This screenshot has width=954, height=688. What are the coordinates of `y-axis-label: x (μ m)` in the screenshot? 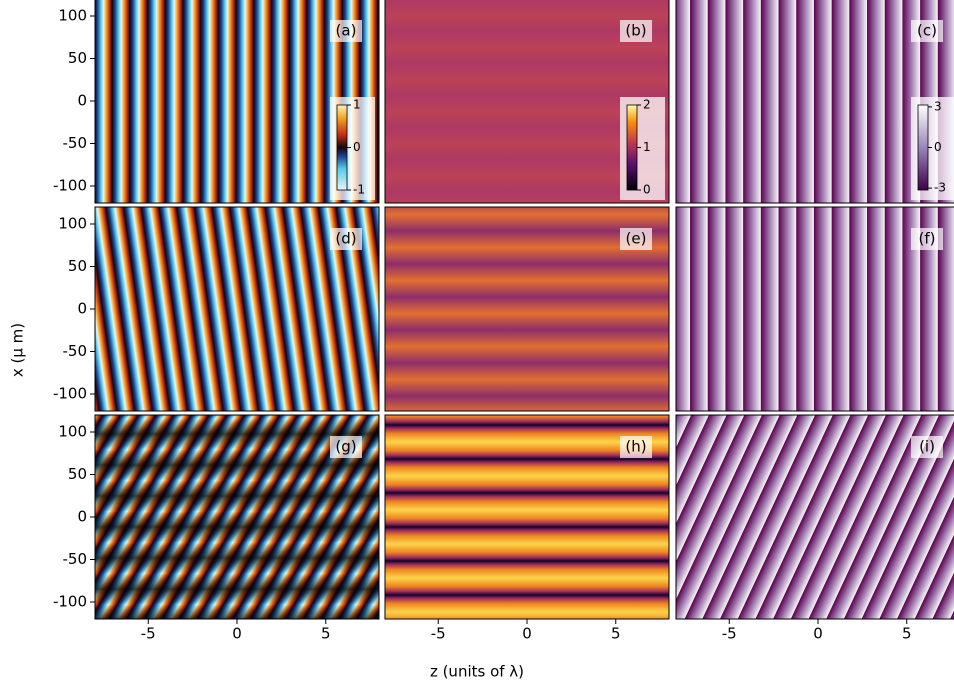 It's located at (18, 350).